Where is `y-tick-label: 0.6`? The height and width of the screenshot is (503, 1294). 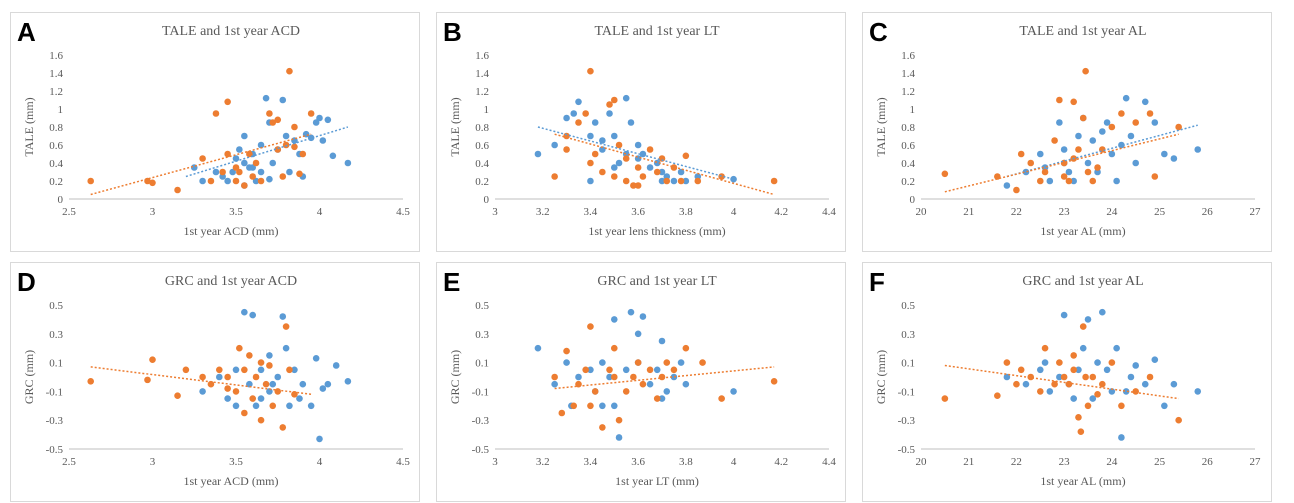 y-tick-label: 0.6 is located at coordinates (482, 146).